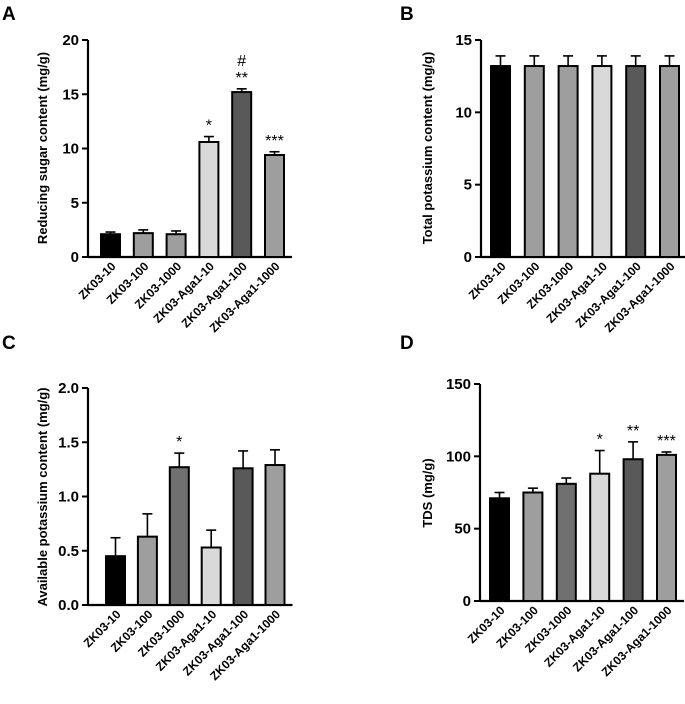 The width and height of the screenshot is (685, 704). What do you see at coordinates (633, 431) in the screenshot?
I see `significance-label-d: **` at bounding box center [633, 431].